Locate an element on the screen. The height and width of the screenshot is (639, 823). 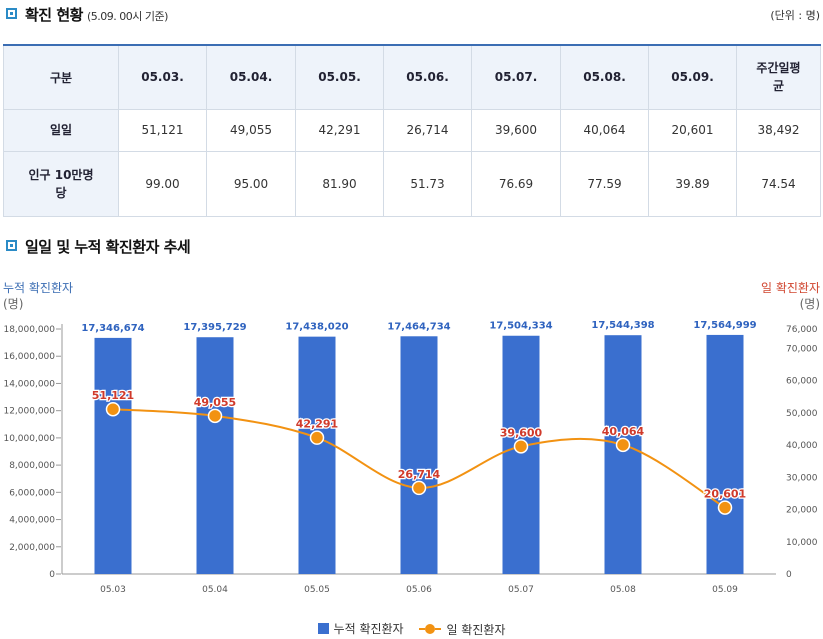
right-axis-unit: (명) is located at coordinates (810, 304).